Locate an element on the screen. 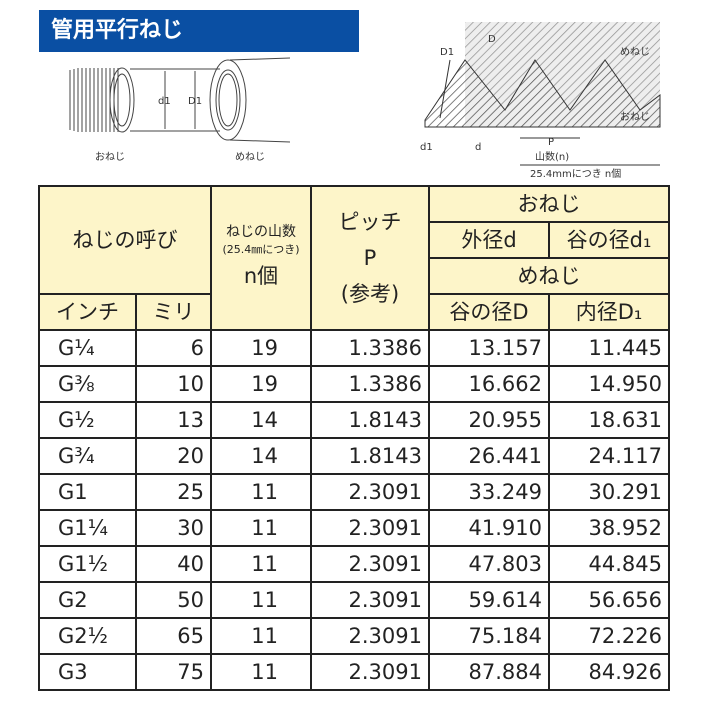 The image size is (713, 713). cell-diameter-2: 84.926 is located at coordinates (609, 672).